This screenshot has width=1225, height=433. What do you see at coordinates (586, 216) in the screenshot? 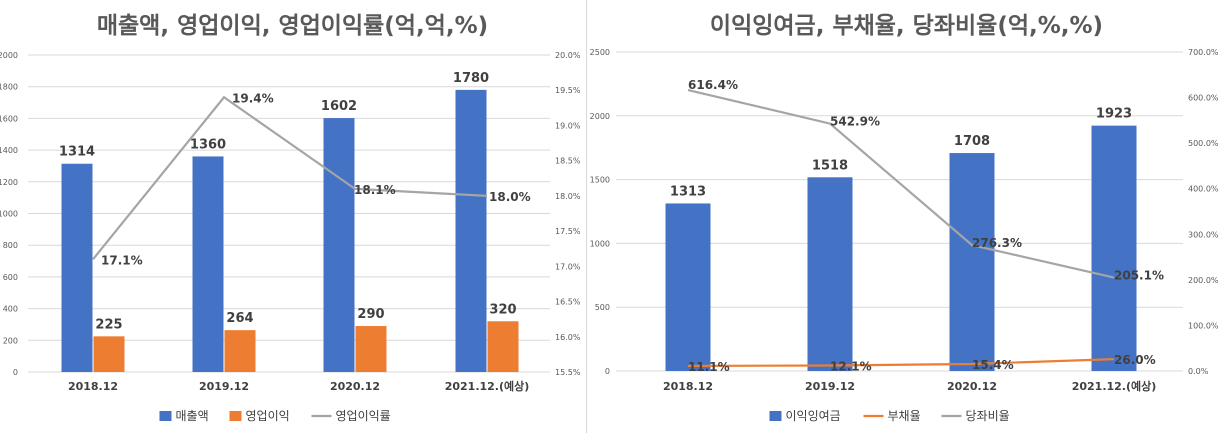
I see `panel-divider` at bounding box center [586, 216].